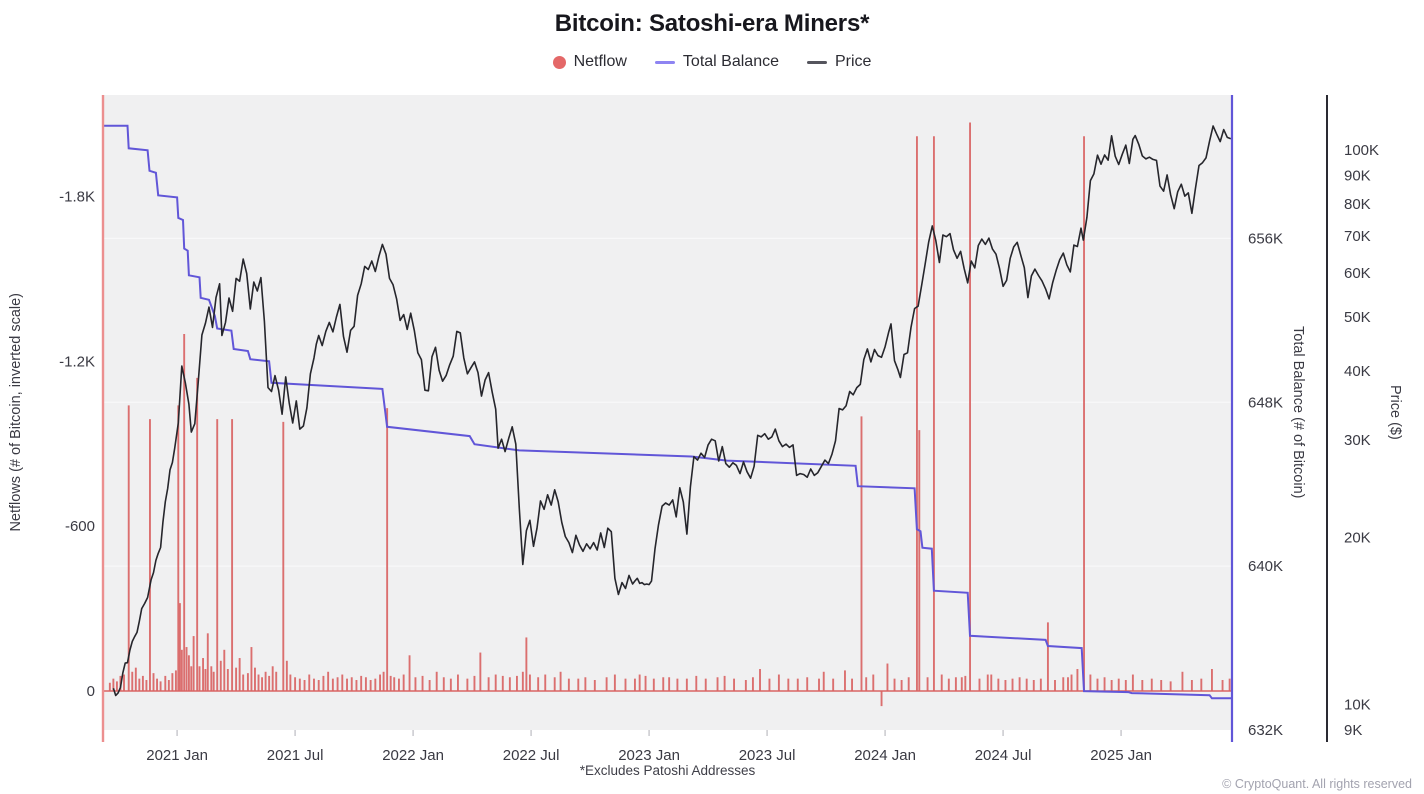  I want to click on tick-label: 80K, so click(1357, 204).